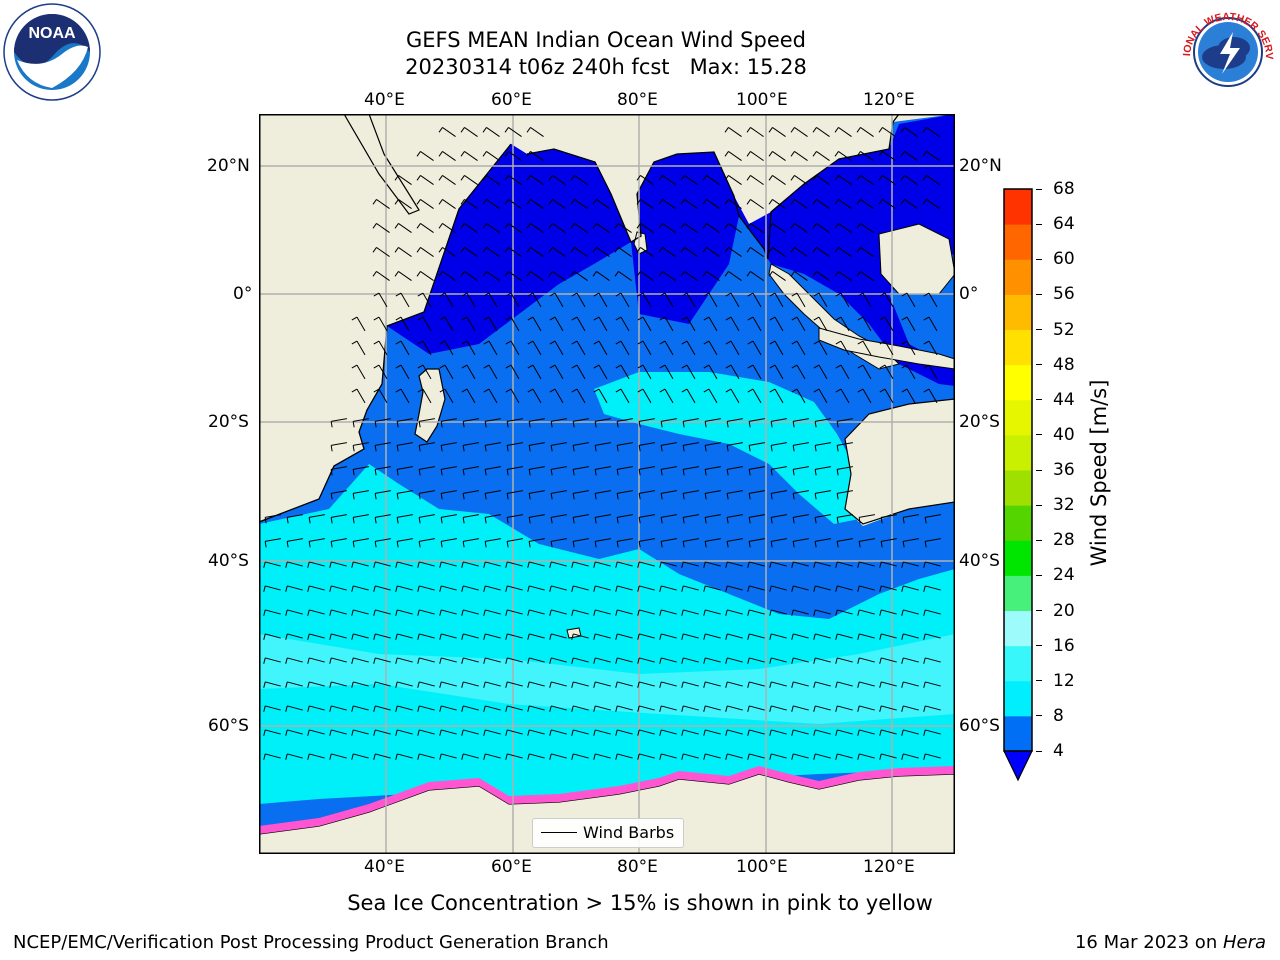 The height and width of the screenshot is (960, 1280). What do you see at coordinates (713, 187) in the screenshot?
I see `asia-coastline` at bounding box center [713, 187].